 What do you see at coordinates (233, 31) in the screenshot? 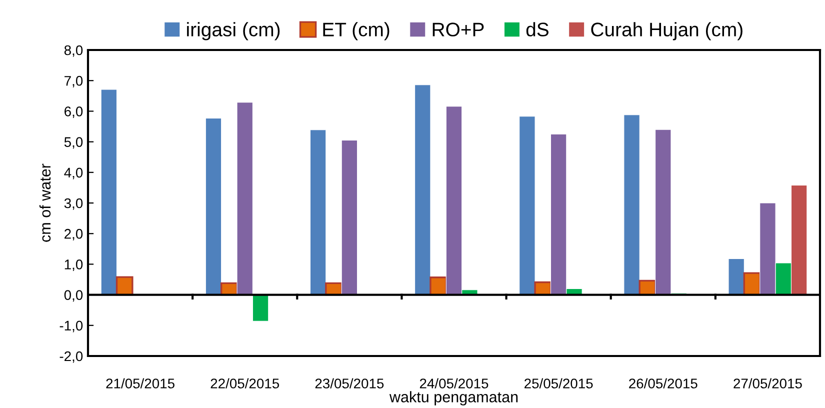
I see `legend-label: irigasi (cm)` at bounding box center [233, 31].